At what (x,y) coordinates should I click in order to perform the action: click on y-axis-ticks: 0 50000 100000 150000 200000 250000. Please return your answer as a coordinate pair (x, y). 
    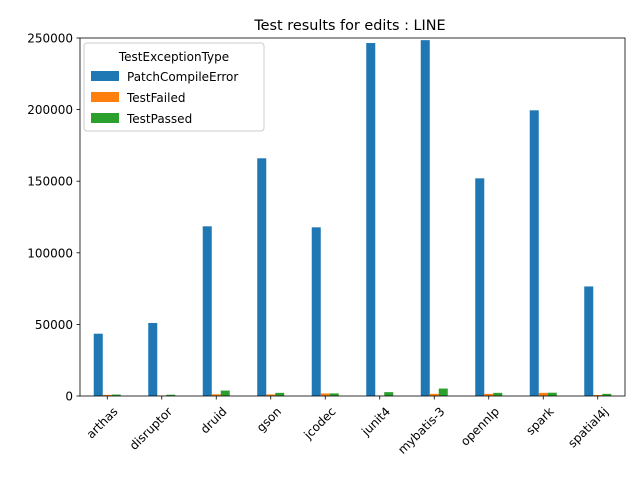
    Looking at the image, I should click on (53, 218).